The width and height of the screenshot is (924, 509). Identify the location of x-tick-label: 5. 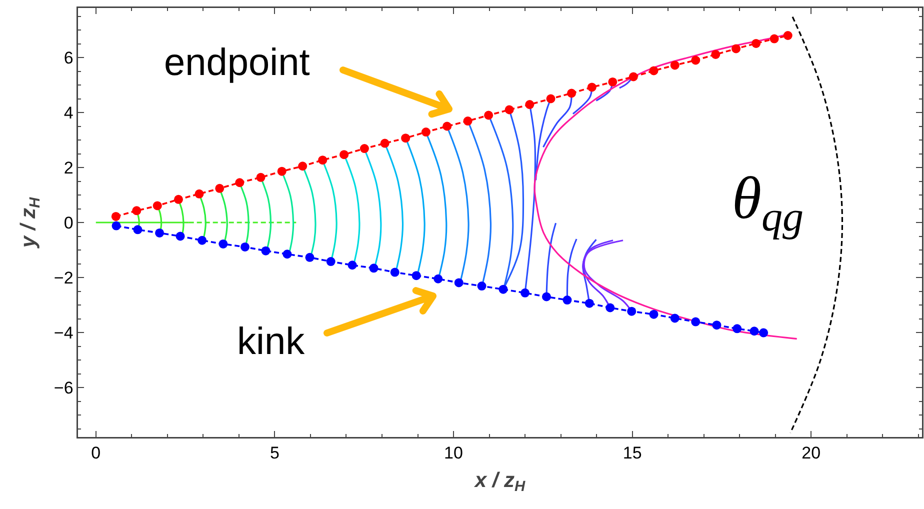
(275, 453).